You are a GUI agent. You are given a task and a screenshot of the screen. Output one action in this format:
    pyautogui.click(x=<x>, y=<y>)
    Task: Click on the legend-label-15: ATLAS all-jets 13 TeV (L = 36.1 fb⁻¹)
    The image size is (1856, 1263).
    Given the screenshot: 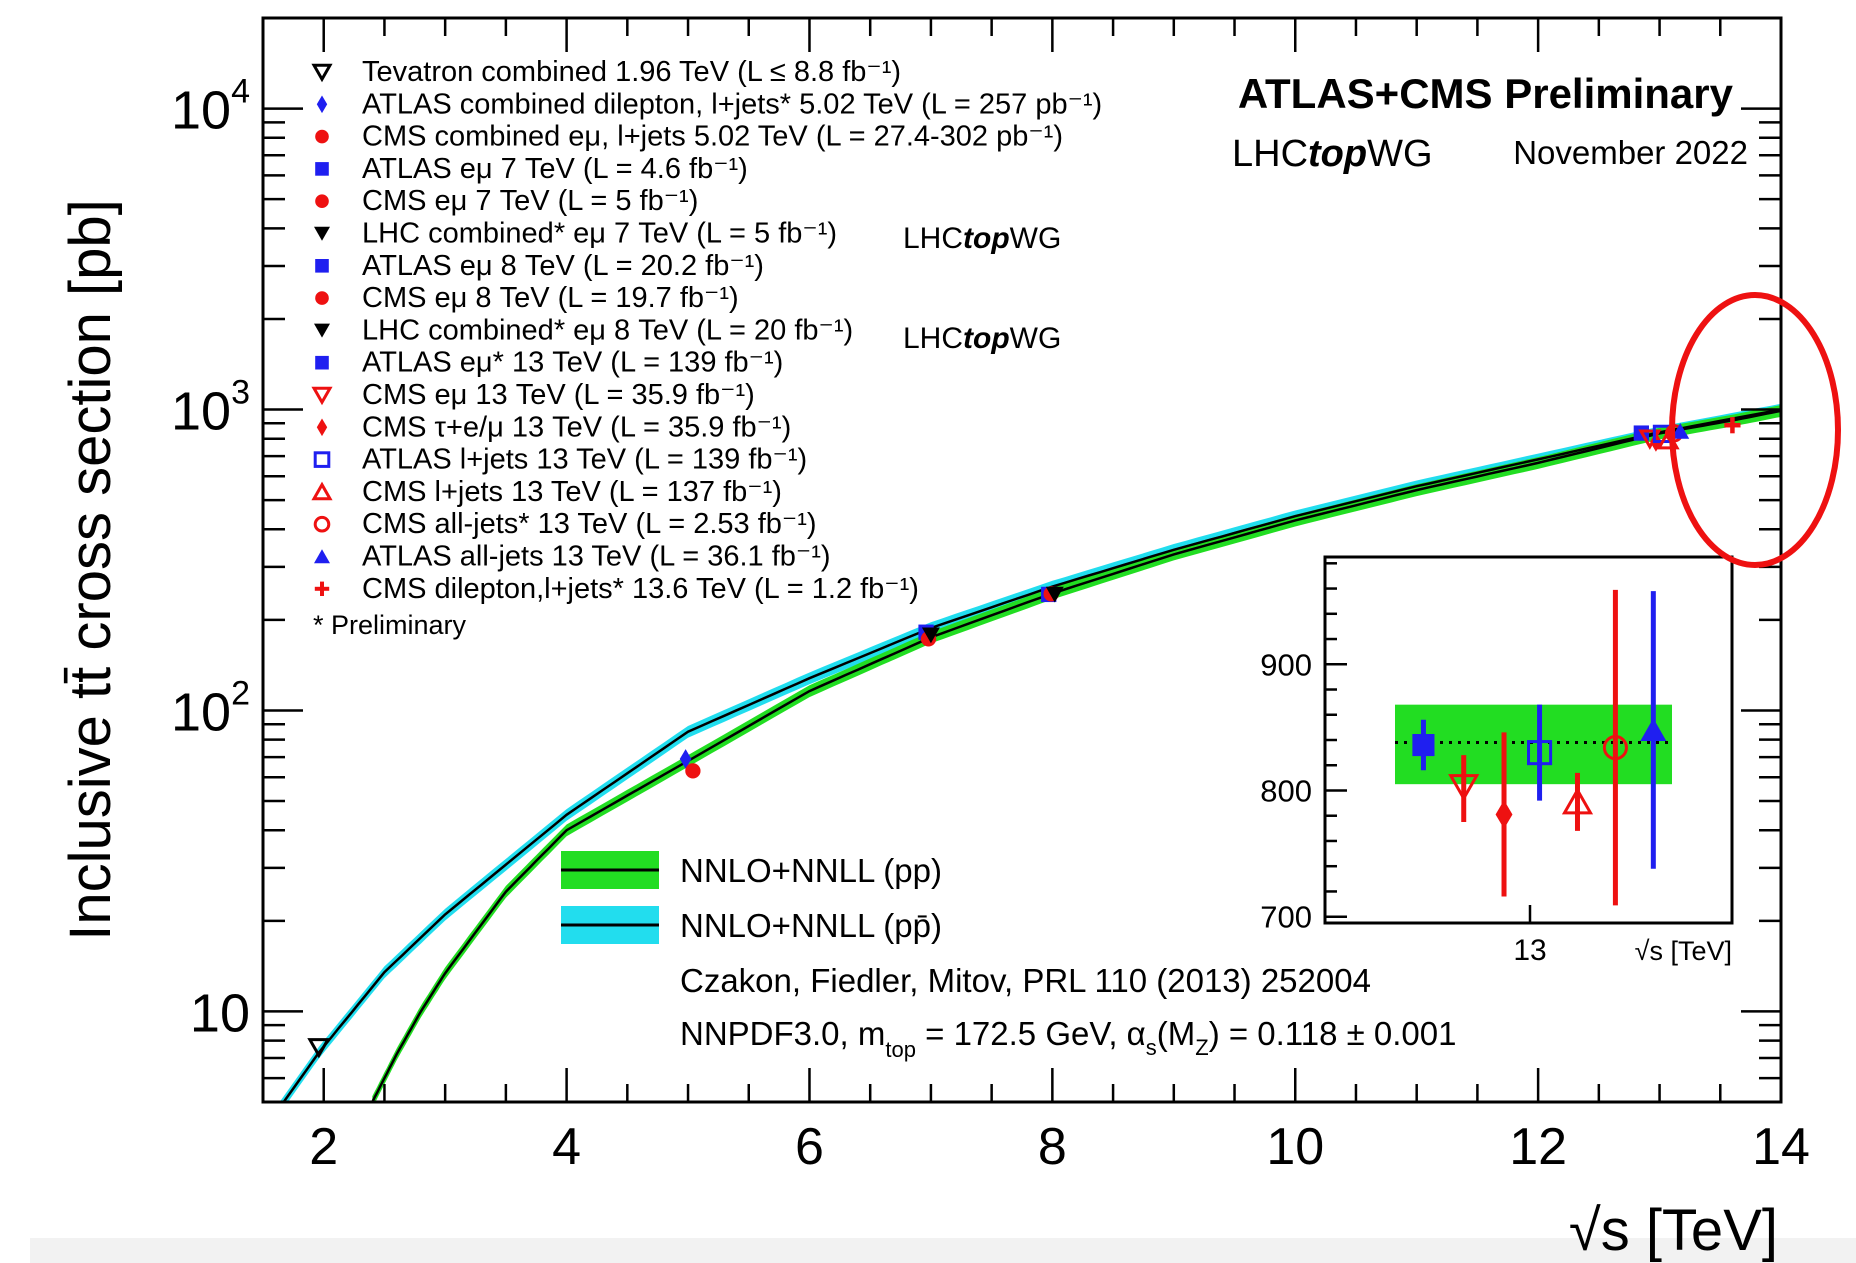 What is the action you would take?
    pyautogui.click(x=596, y=557)
    